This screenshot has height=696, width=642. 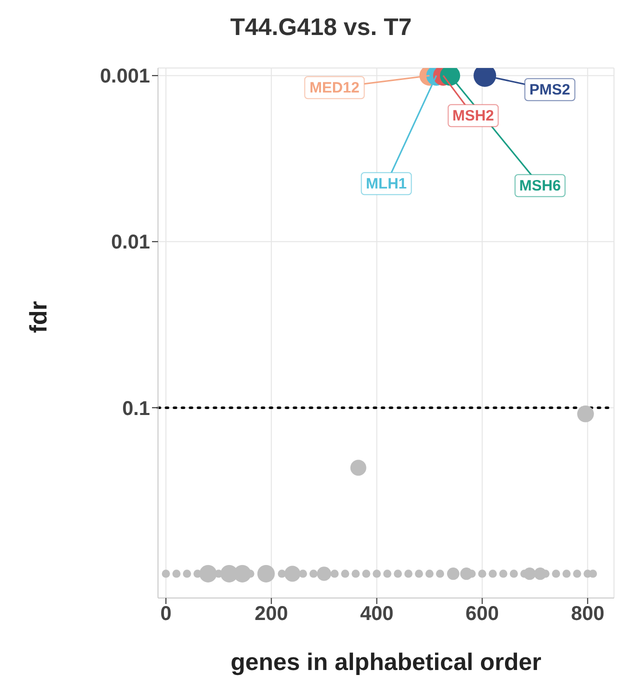 What do you see at coordinates (587, 614) in the screenshot?
I see `x-tick-label: 800` at bounding box center [587, 614].